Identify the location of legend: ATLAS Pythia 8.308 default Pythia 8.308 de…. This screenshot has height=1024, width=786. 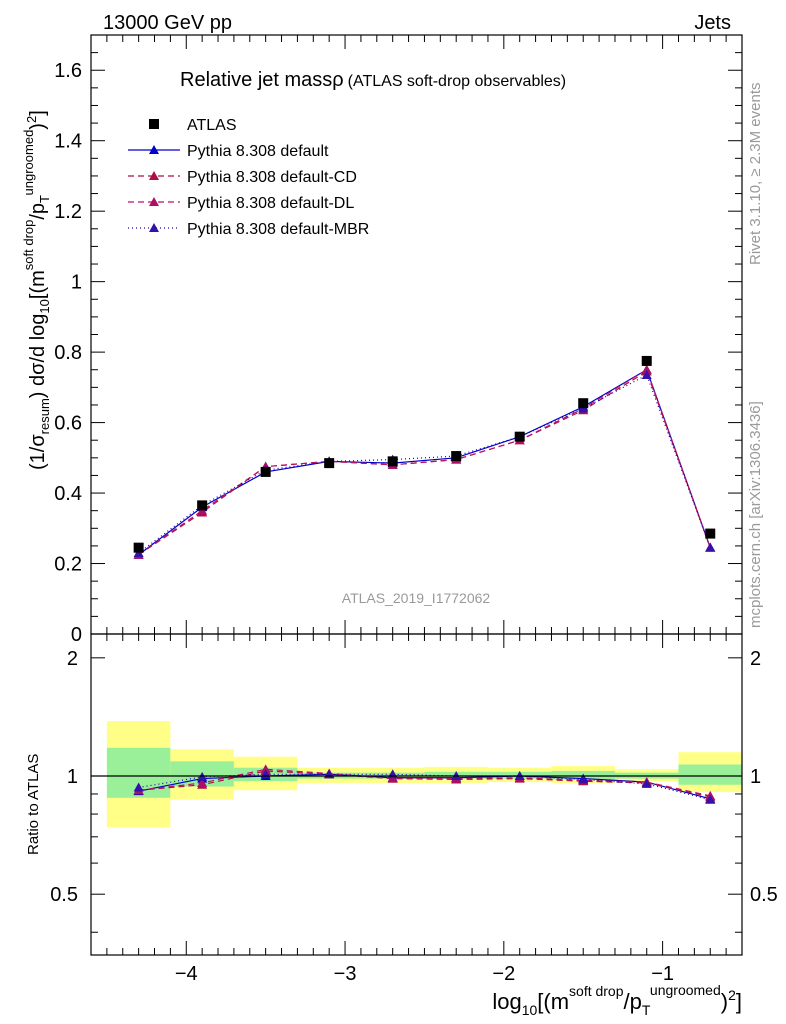
(248, 177).